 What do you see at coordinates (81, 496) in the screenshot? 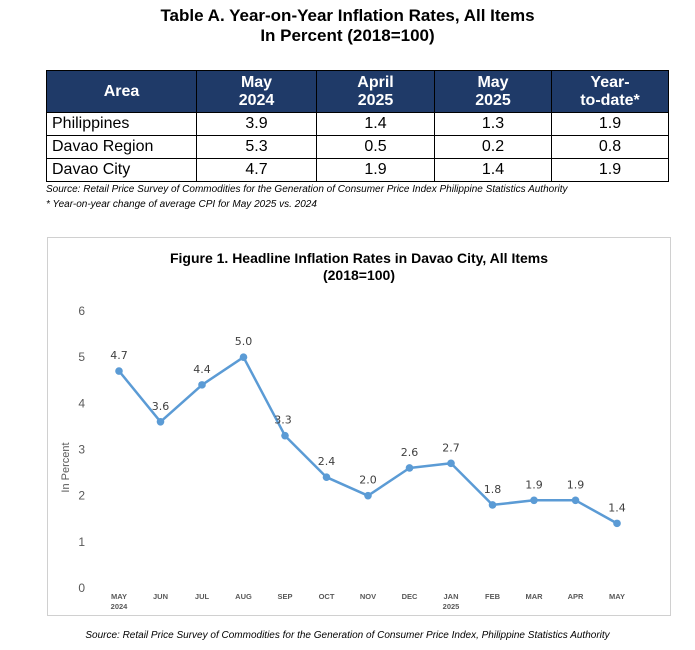
I see `y-tick-label: 2` at bounding box center [81, 496].